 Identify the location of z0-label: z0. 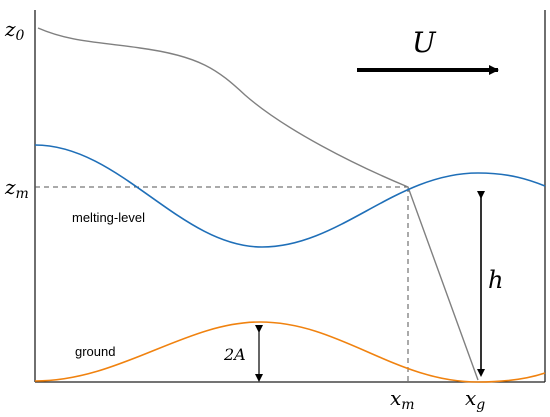
(14, 30).